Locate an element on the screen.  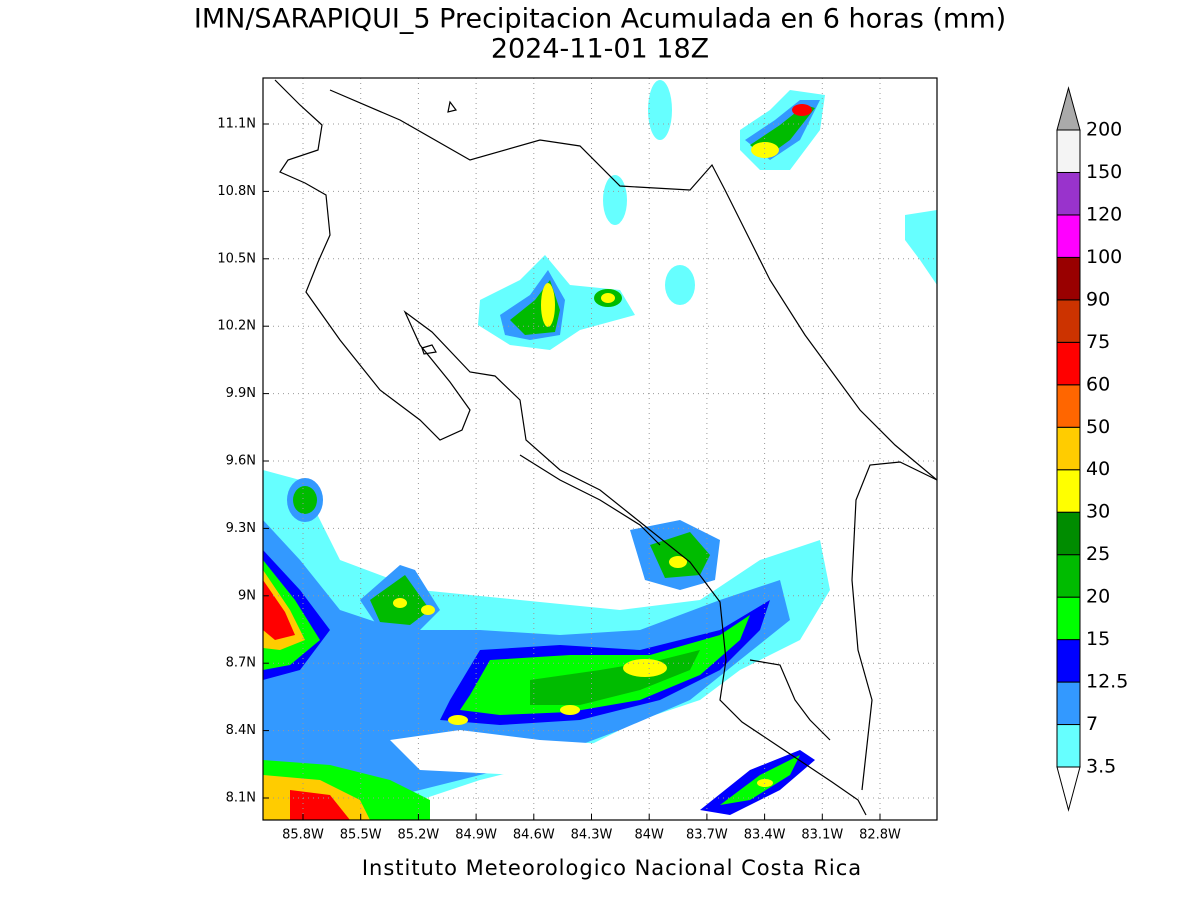
colorbar-label: 100 is located at coordinates (1104, 257).